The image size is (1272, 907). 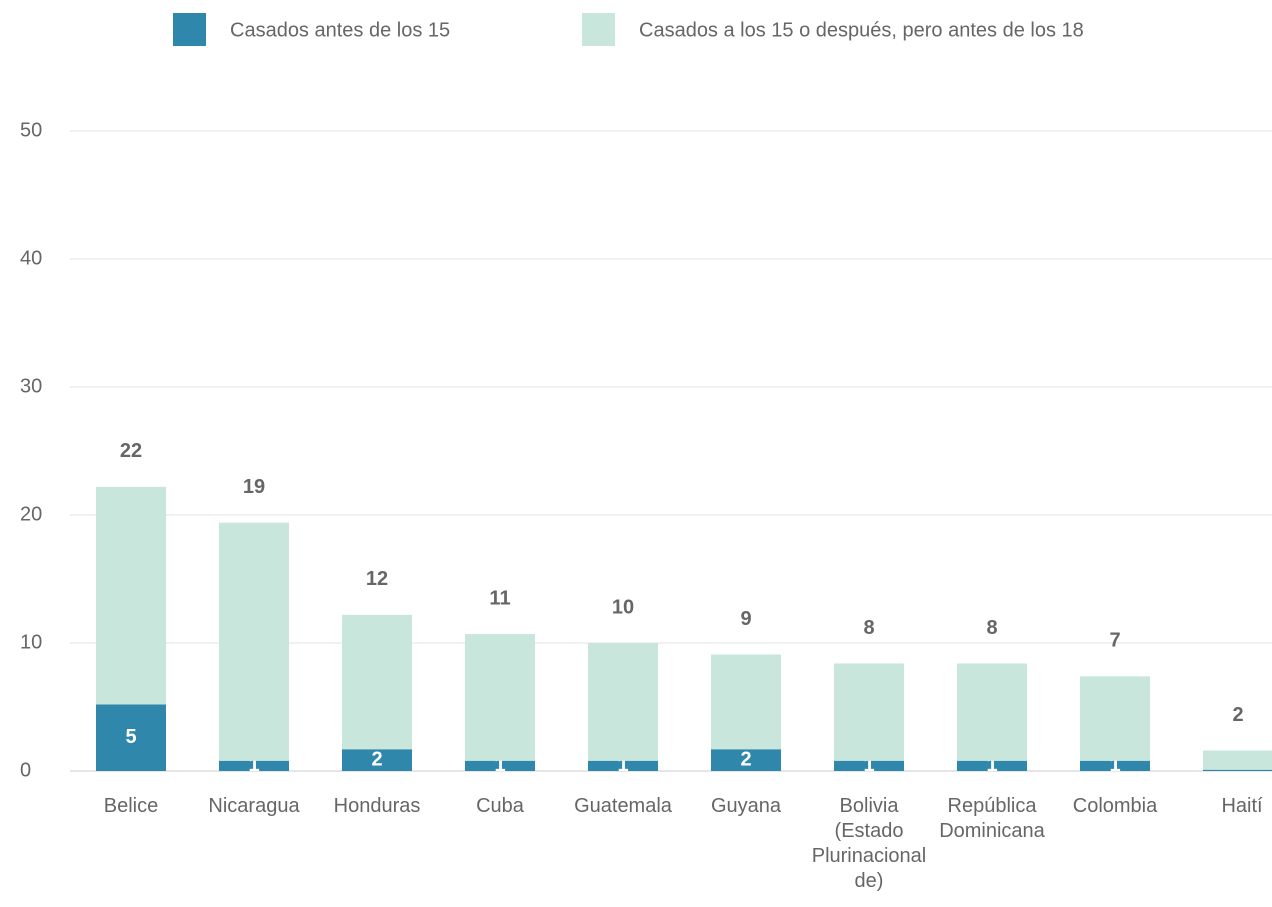 What do you see at coordinates (869, 843) in the screenshot?
I see `x-tick-label: Bolivia (Estado Plurinacional de)` at bounding box center [869, 843].